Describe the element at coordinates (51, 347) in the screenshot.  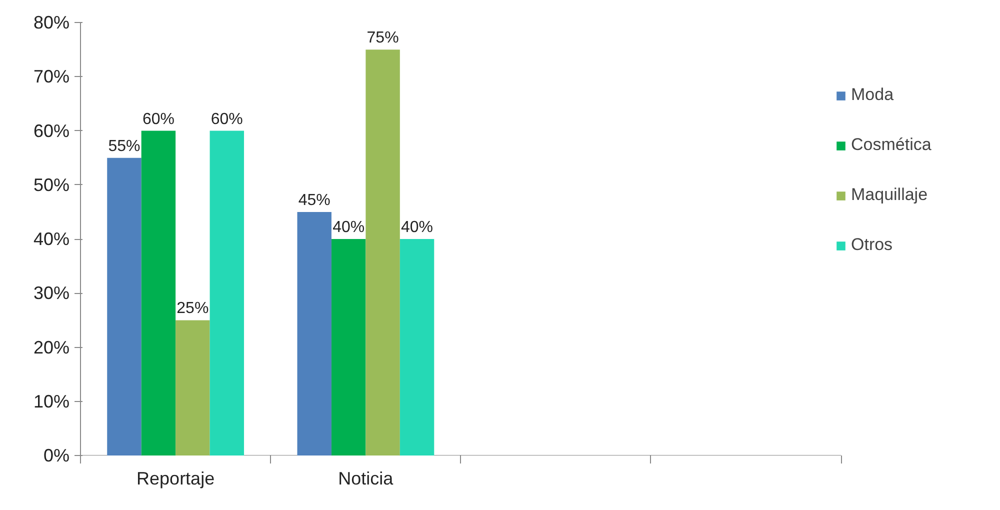
I see `y-tick-label: 20%` at that location.